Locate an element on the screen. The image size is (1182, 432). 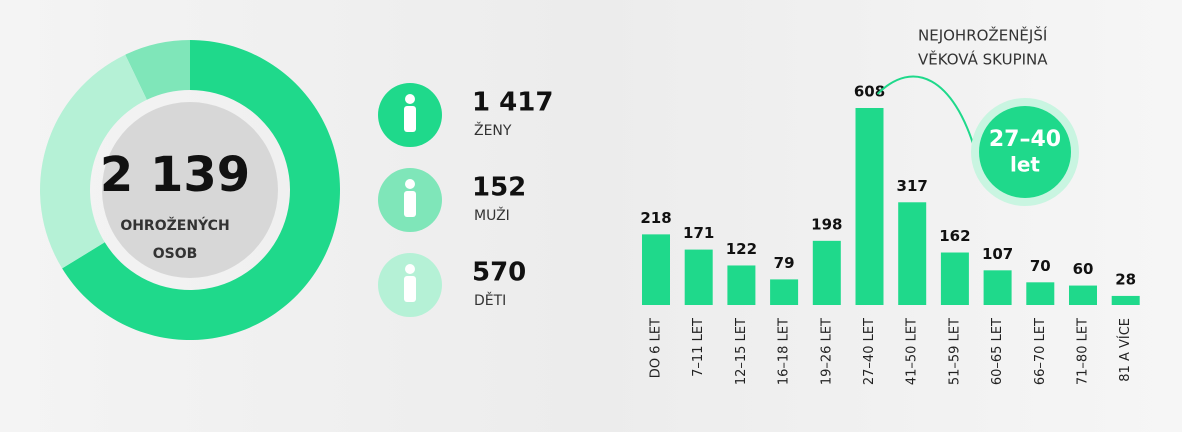
bar-value: 28 is located at coordinates (1125, 279).